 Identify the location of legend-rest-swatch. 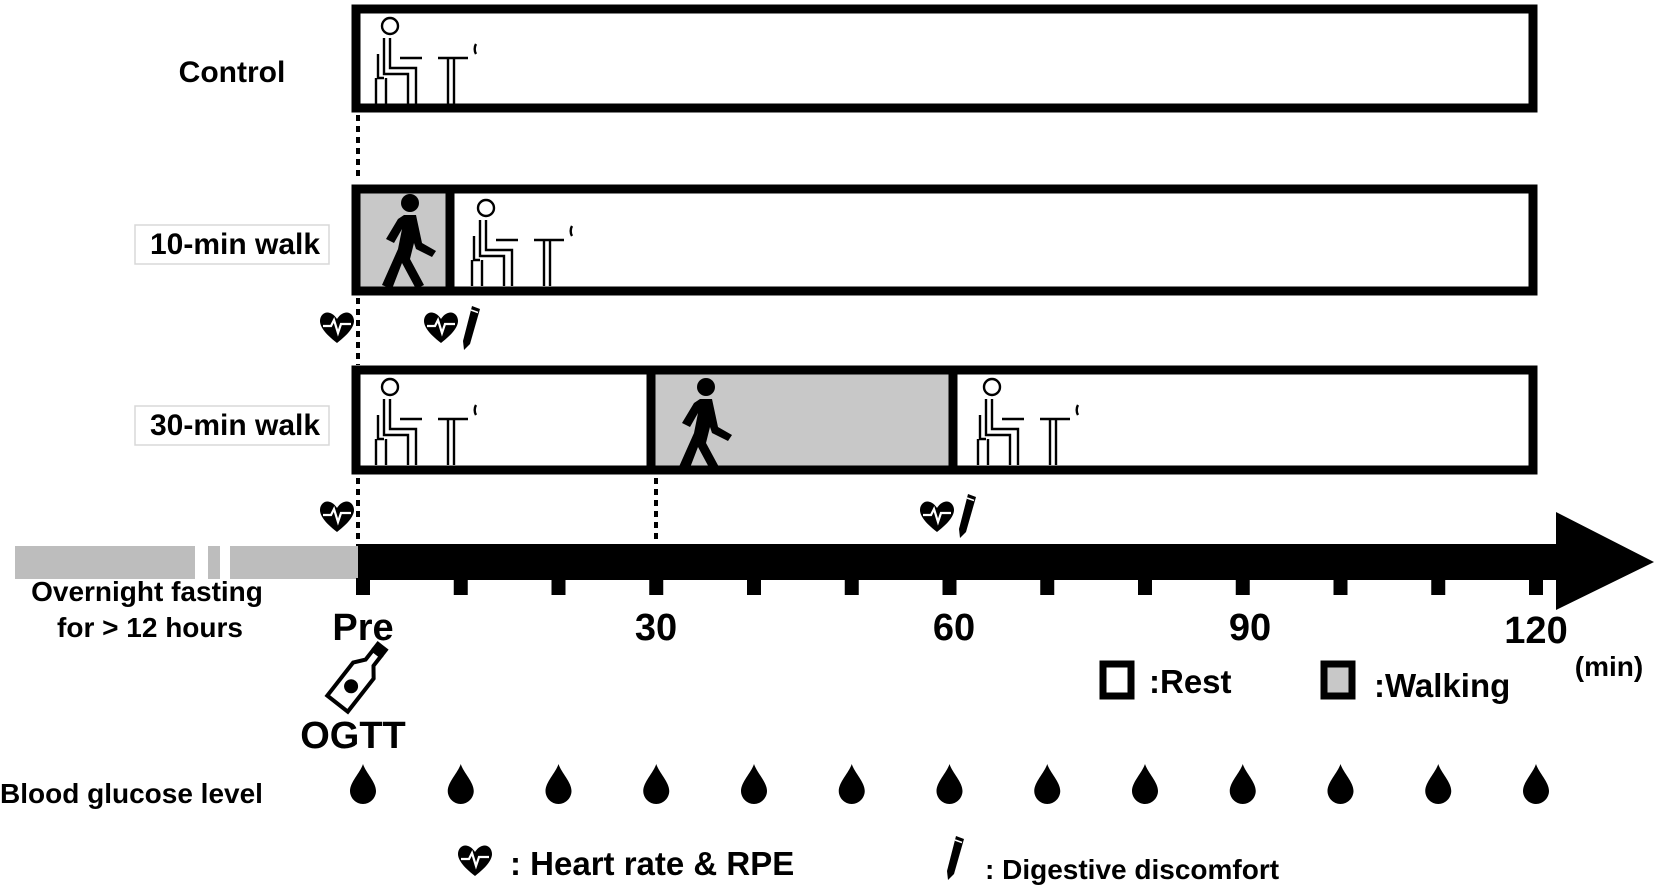
(1117, 680).